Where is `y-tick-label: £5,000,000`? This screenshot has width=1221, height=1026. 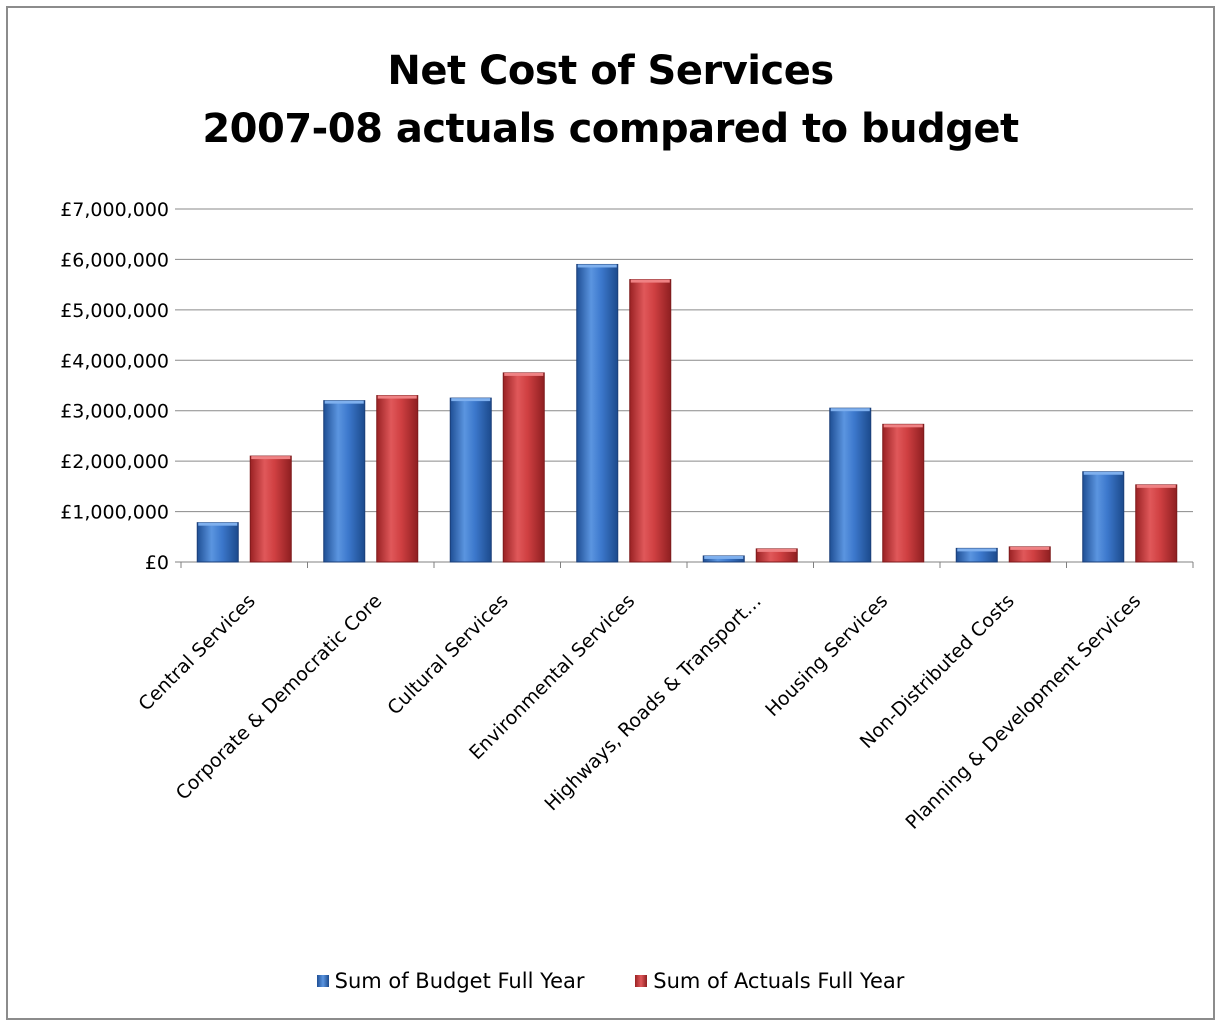
y-tick-label: £5,000,000 is located at coordinates (114, 311).